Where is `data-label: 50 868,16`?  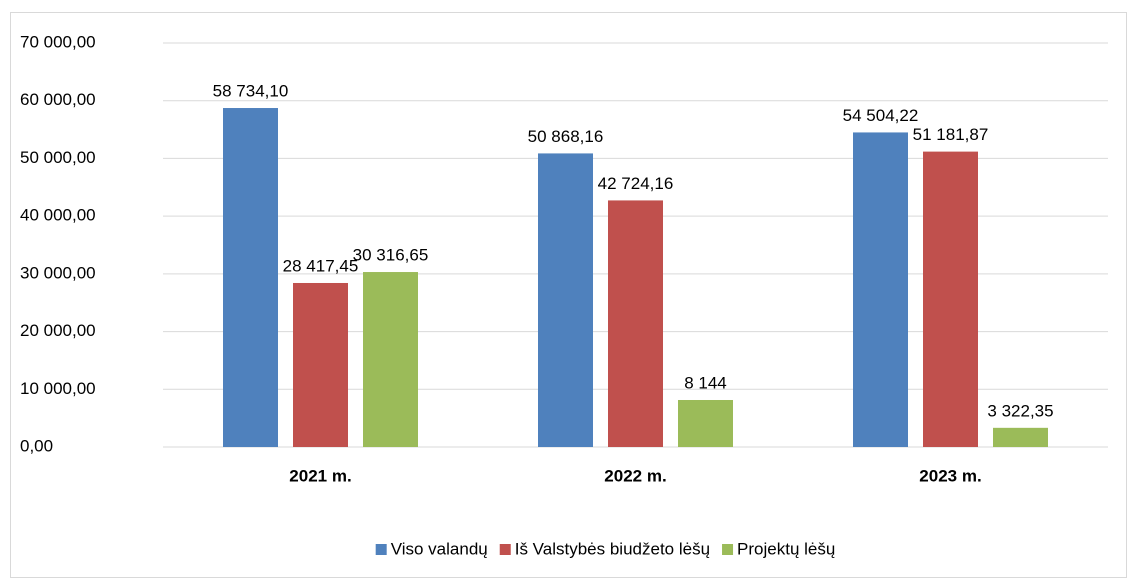
data-label: 50 868,16 is located at coordinates (566, 136).